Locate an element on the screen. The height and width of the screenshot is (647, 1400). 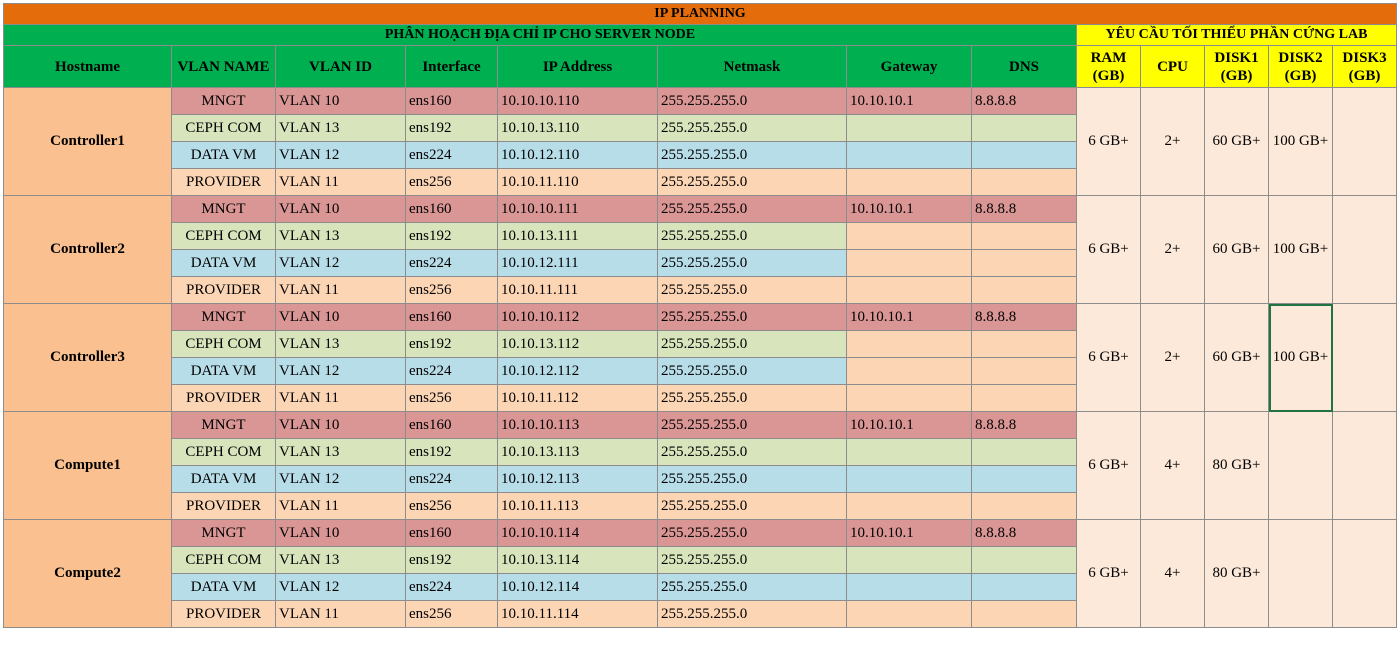
gateway-cell: 10.10.10.1 is located at coordinates (909, 425).